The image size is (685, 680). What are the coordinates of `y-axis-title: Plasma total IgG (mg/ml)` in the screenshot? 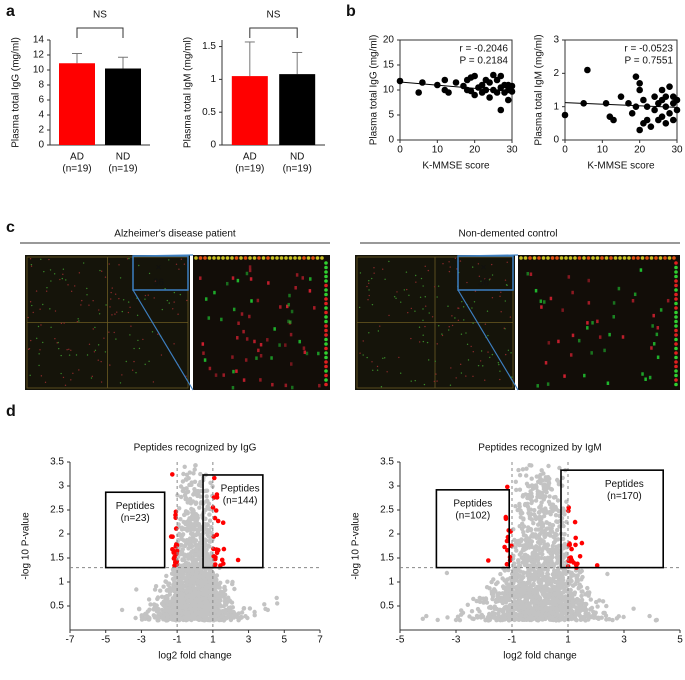 It's located at (16, 92).